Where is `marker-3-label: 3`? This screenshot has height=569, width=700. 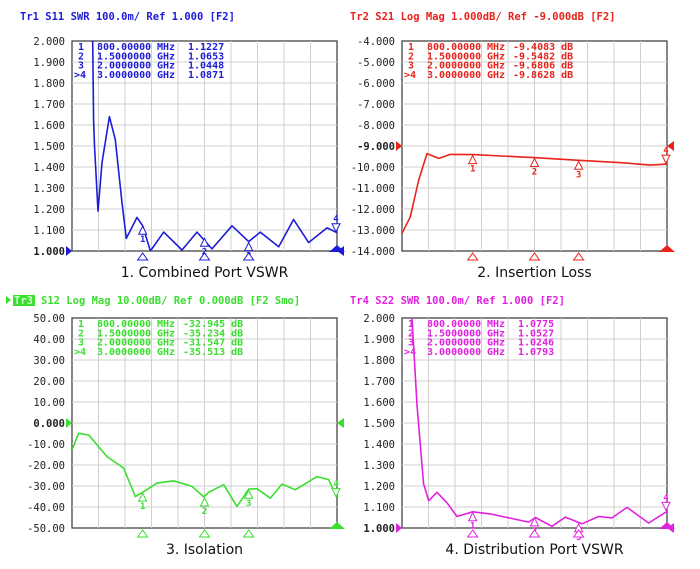 marker-3-label: 3 is located at coordinates (248, 504).